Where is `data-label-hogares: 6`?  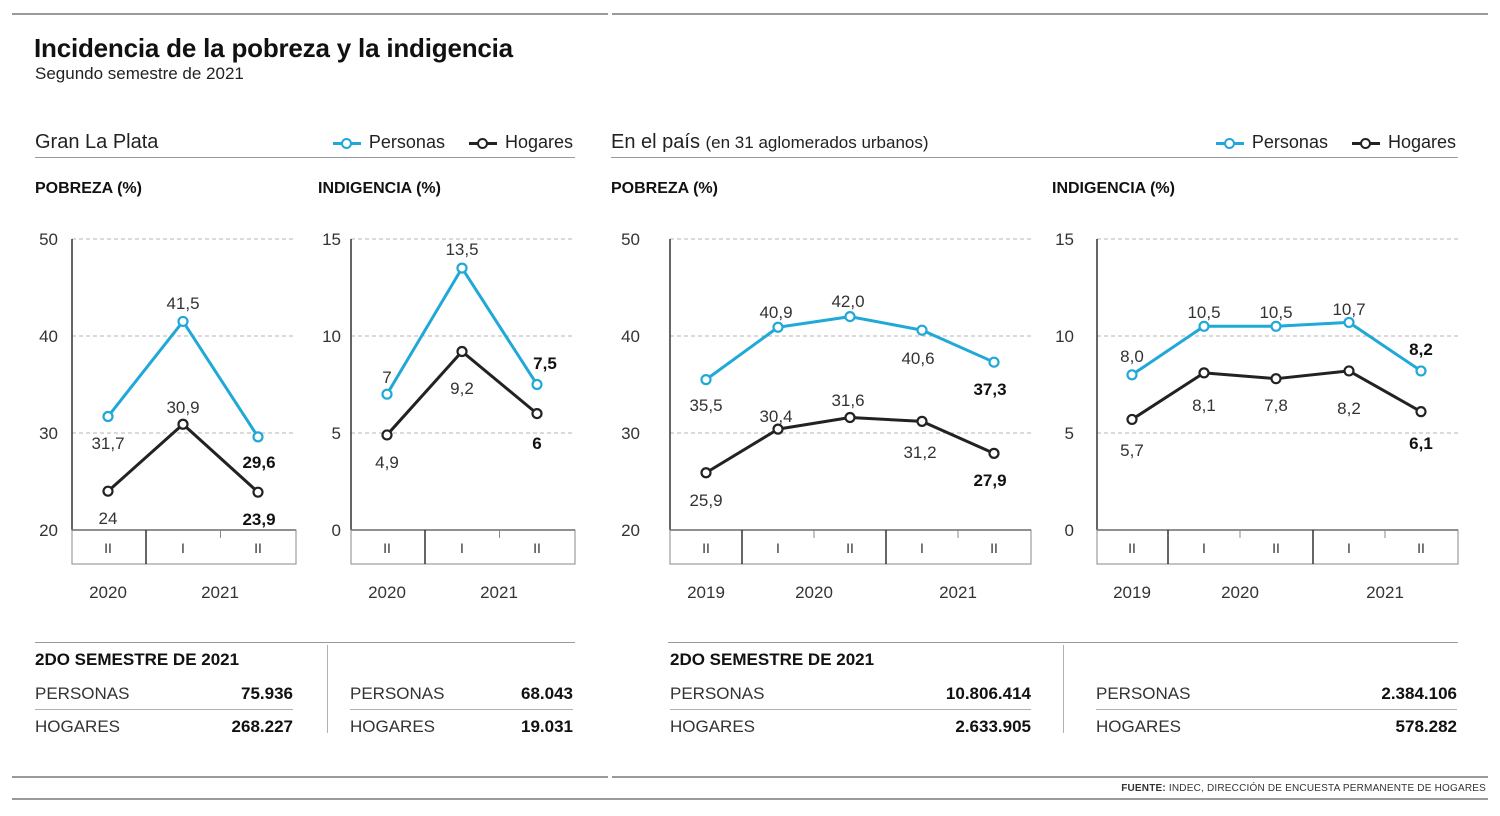
data-label-hogares: 6 is located at coordinates (536, 443).